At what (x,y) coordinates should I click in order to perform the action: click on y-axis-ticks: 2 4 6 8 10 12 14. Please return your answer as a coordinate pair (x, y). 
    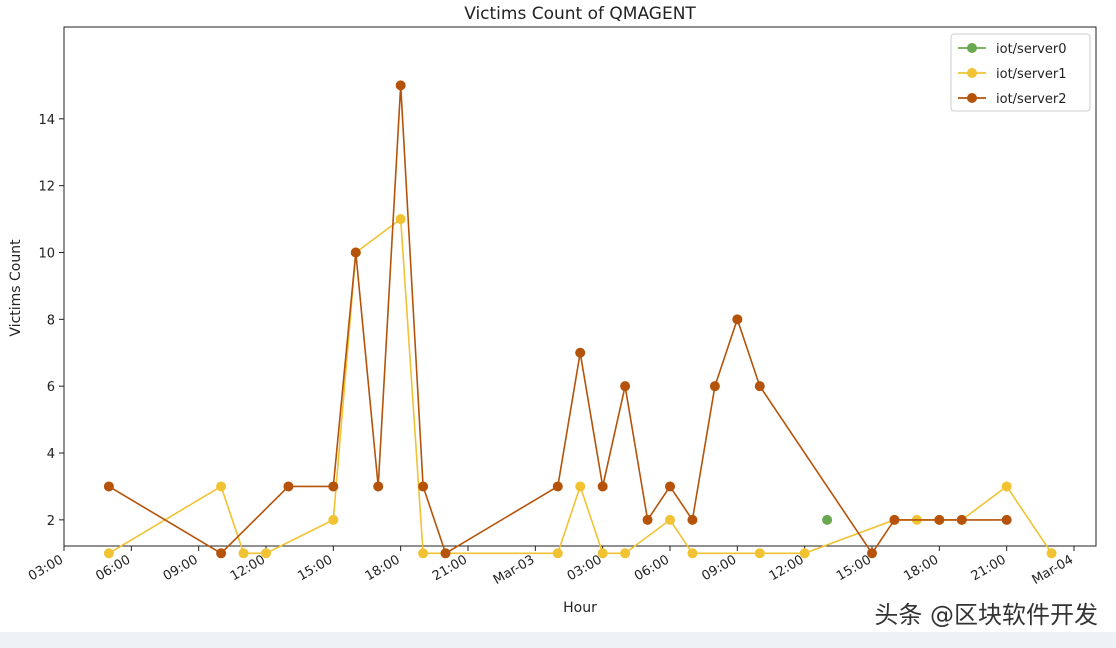
    Looking at the image, I should click on (51, 321).